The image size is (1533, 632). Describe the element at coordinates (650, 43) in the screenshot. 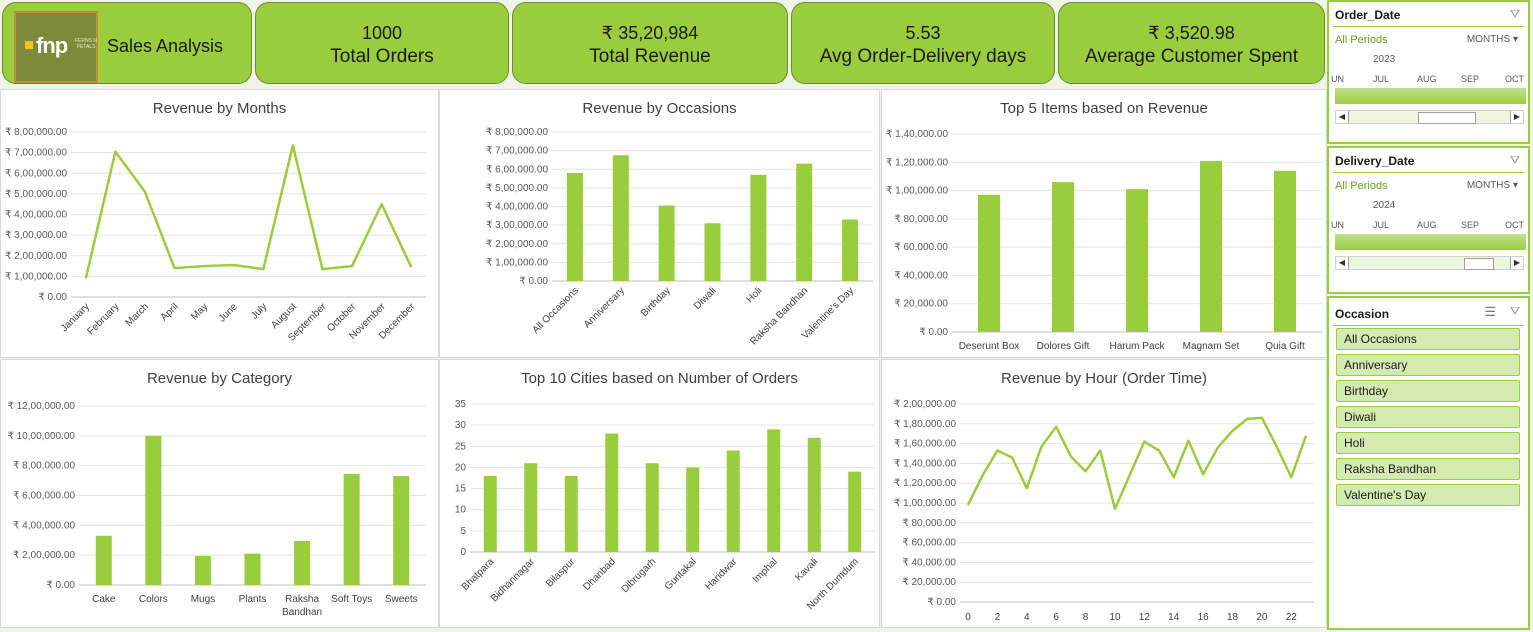

I see `kpi-total-revenue: ₹ 35,20,984 Total Revenue` at that location.